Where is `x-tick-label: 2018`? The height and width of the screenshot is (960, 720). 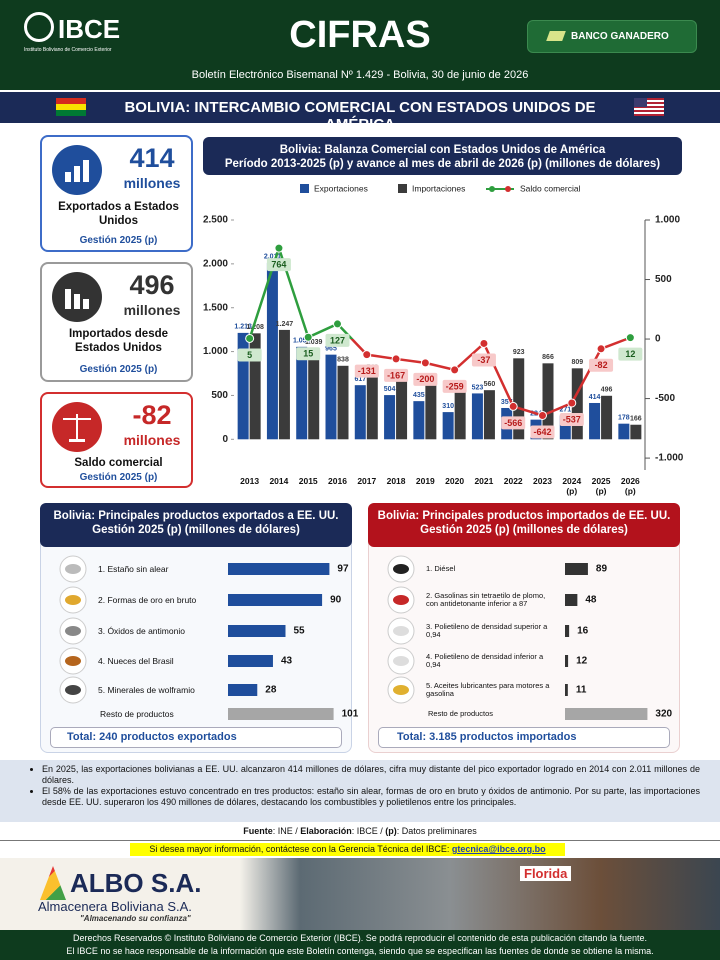
x-tick-label: 2018 is located at coordinates (396, 481).